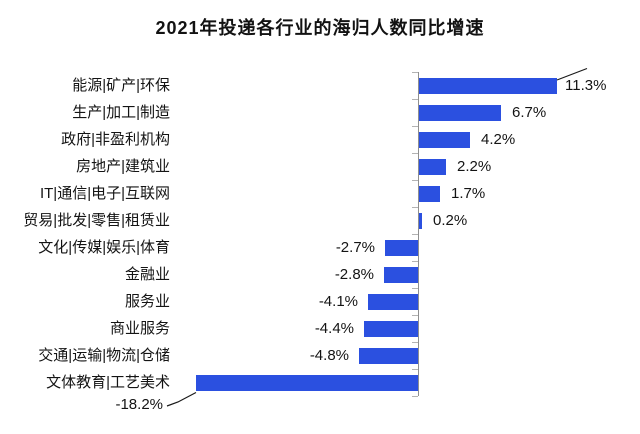  Describe the element at coordinates (586, 85) in the screenshot. I see `value-label: 11.3%` at that location.